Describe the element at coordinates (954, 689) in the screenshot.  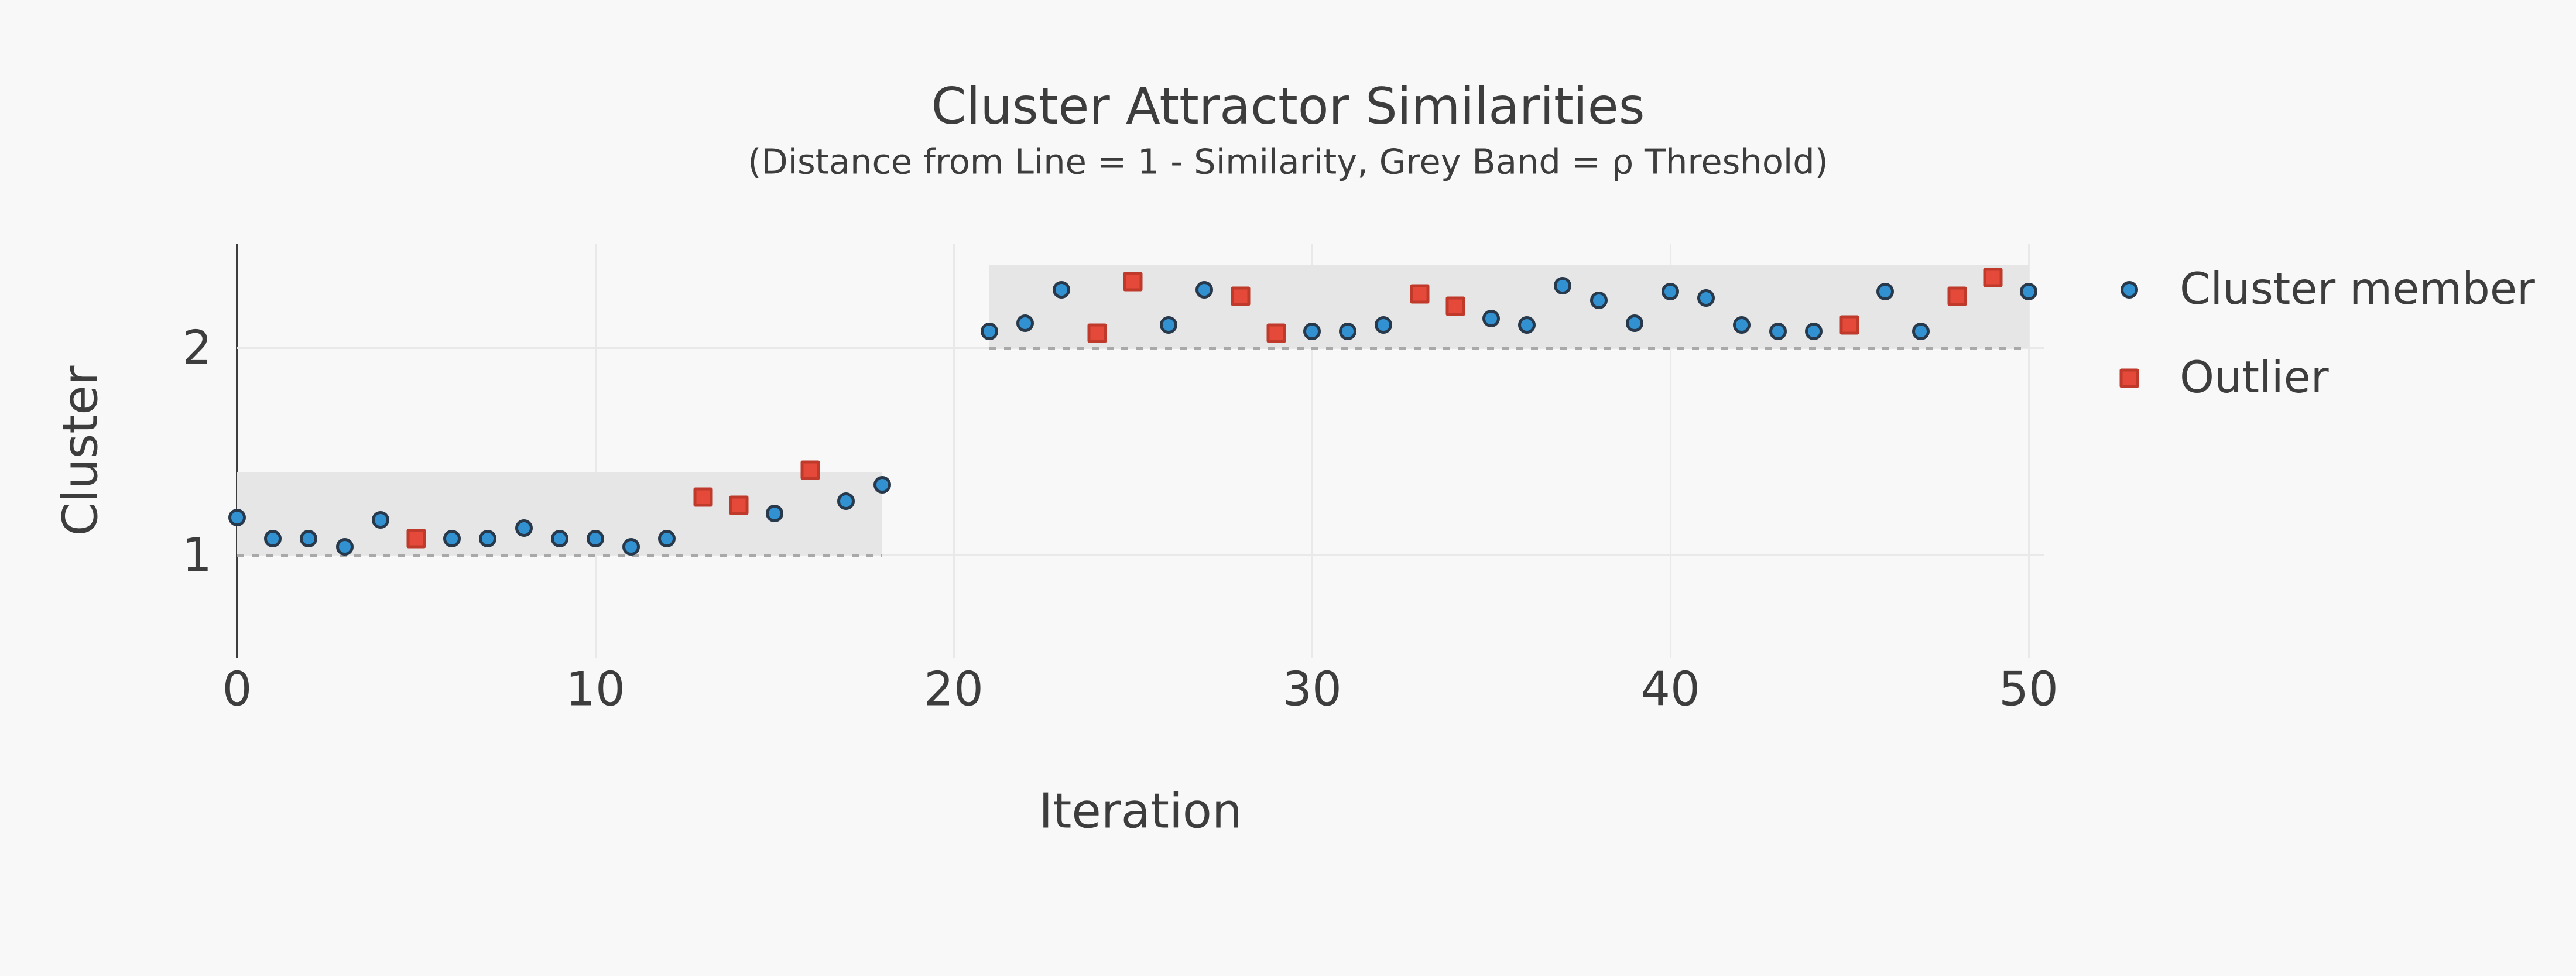
I see `x-tick-label: 20` at that location.